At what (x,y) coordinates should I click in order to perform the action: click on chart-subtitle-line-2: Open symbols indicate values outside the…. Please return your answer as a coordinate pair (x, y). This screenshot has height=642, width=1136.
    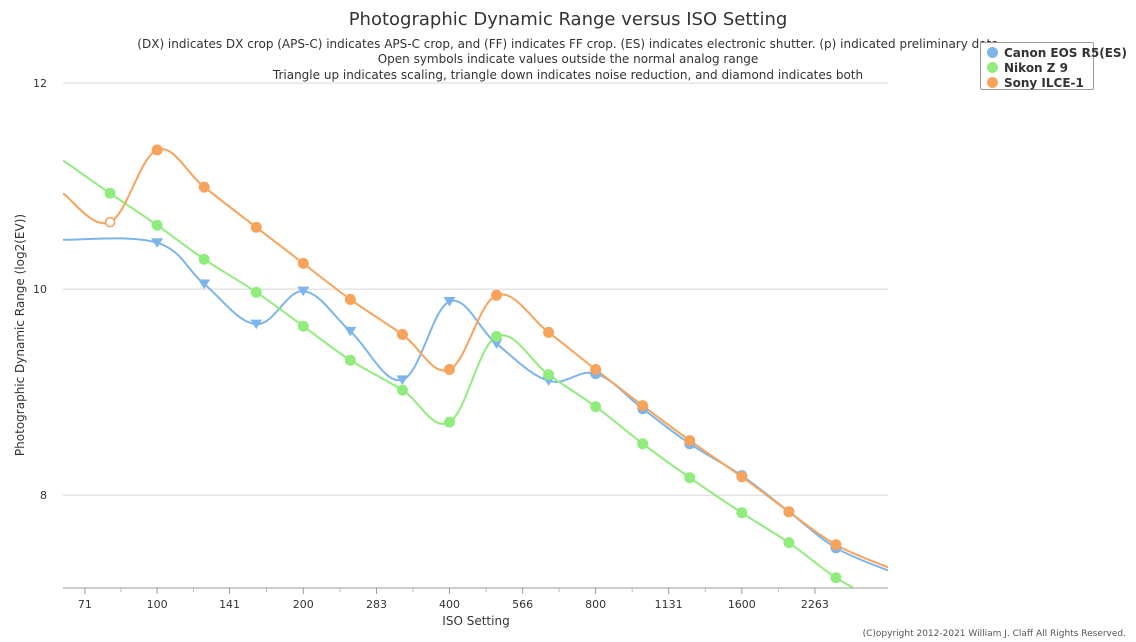
    Looking at the image, I should click on (568, 59).